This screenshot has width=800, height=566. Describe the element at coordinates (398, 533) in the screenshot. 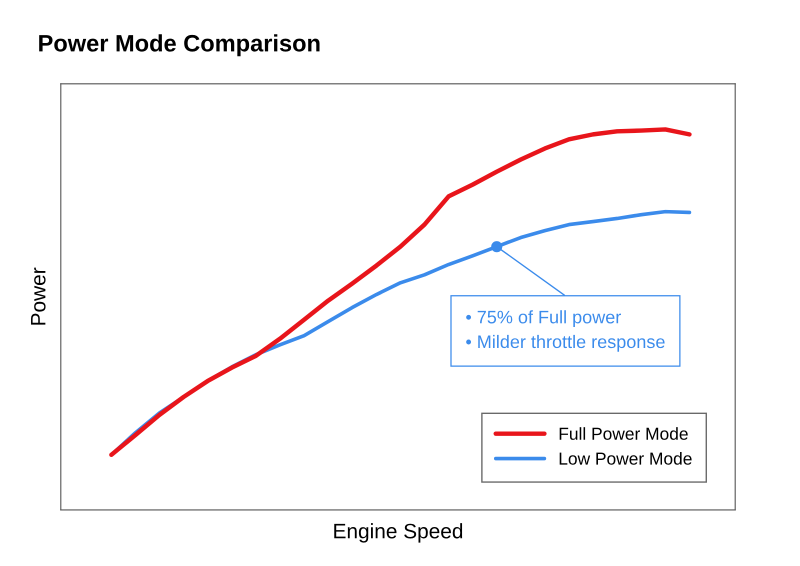

I see `x-axis-title: Engine Speed` at that location.